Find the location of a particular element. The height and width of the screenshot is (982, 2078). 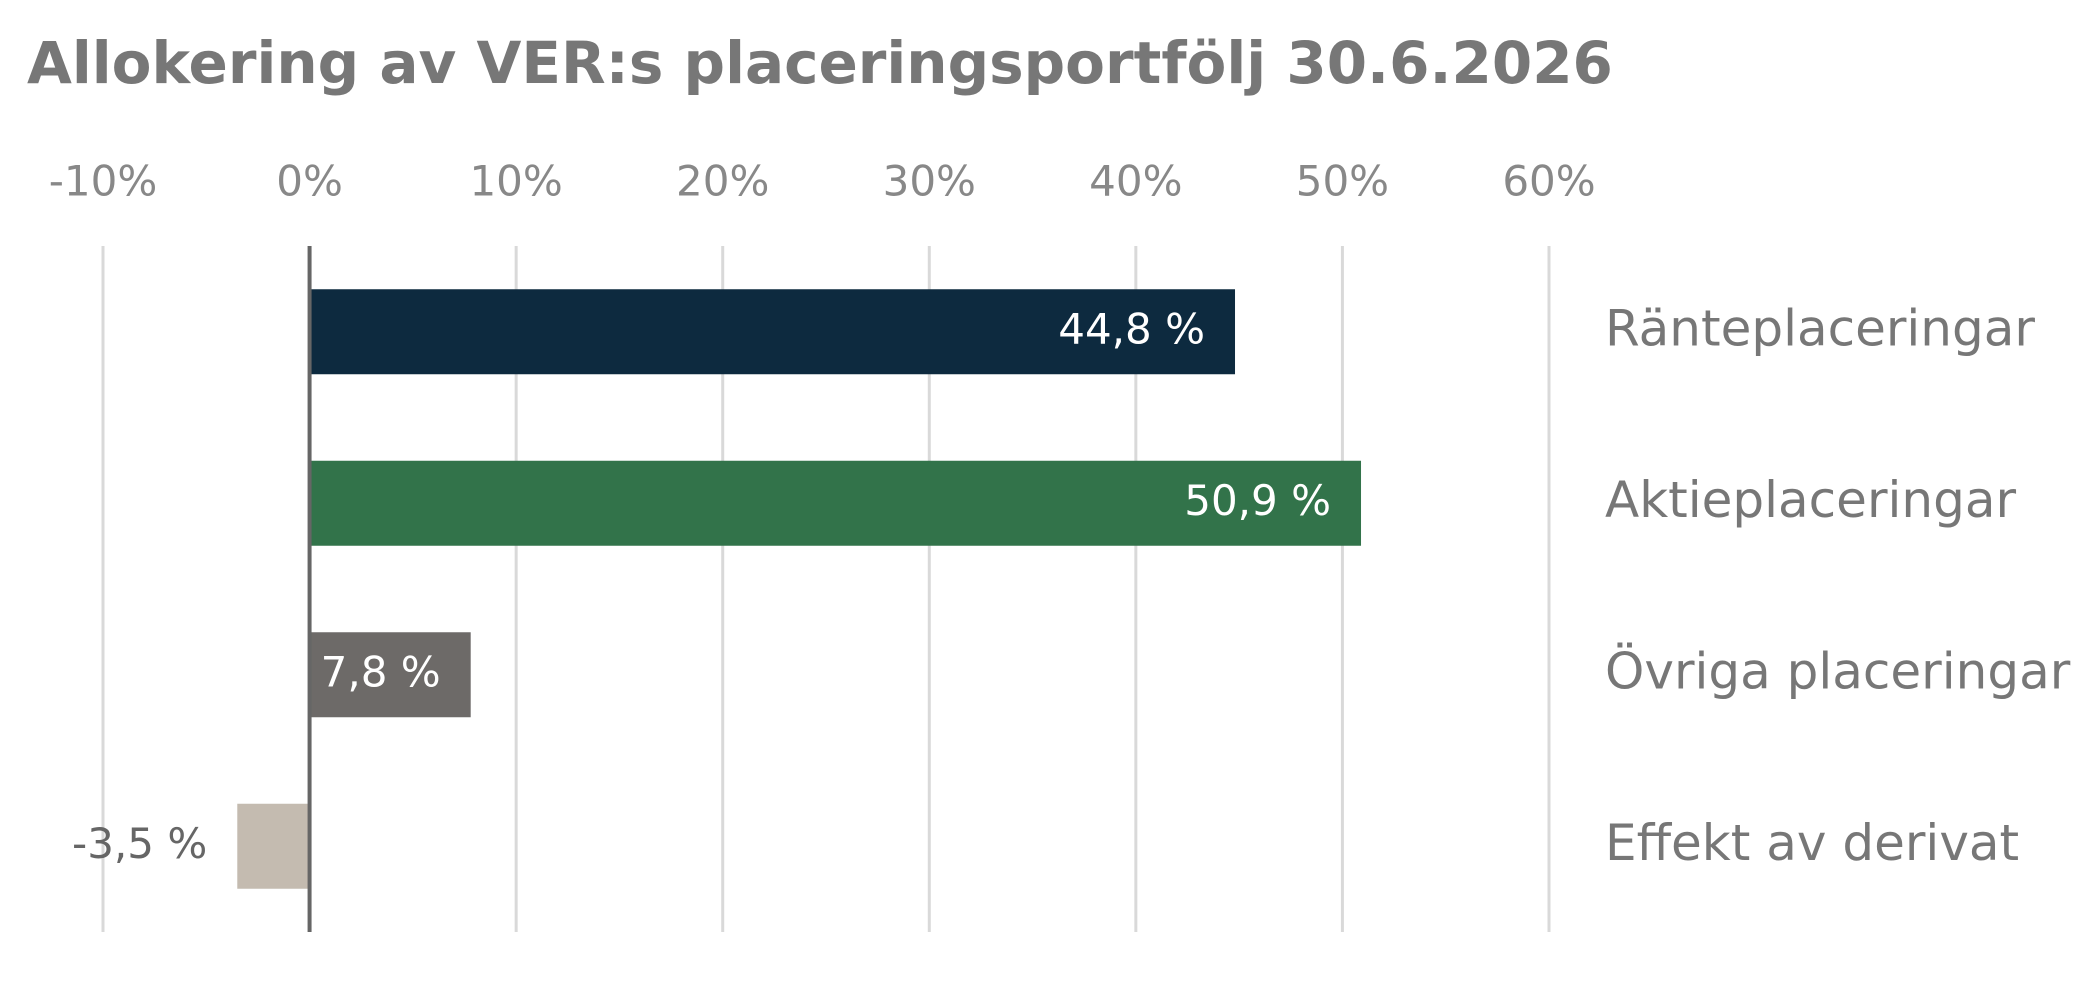

x-tick-label: 40% is located at coordinates (1135, 181).